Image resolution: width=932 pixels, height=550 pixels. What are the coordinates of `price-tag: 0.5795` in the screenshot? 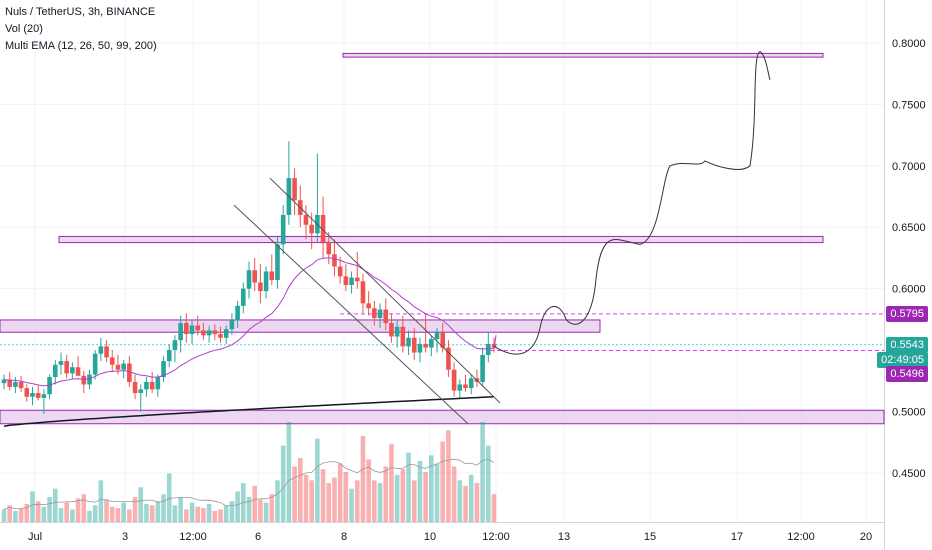 It's located at (907, 313).